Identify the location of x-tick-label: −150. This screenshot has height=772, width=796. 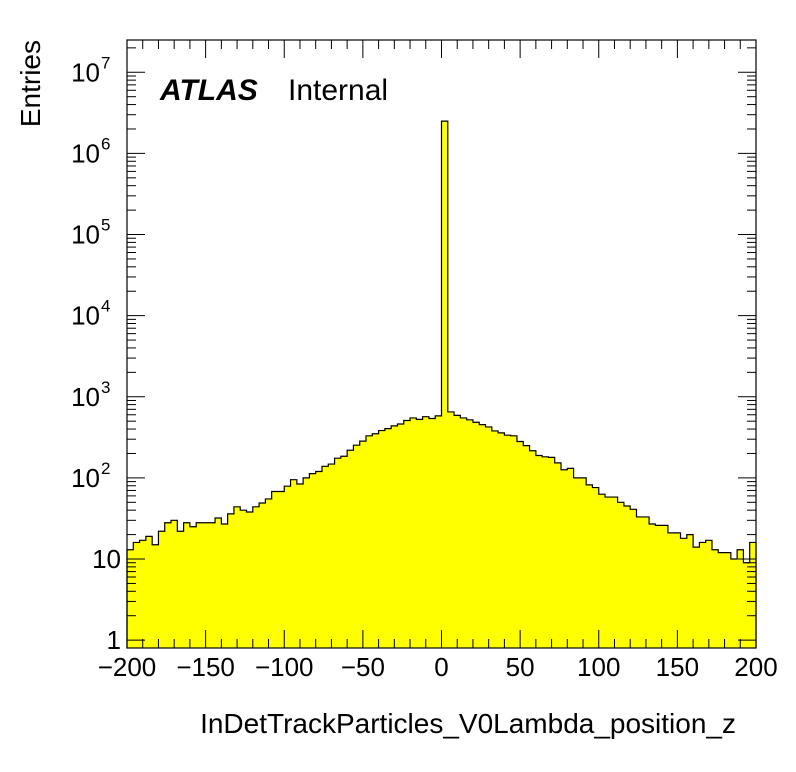
(205, 667).